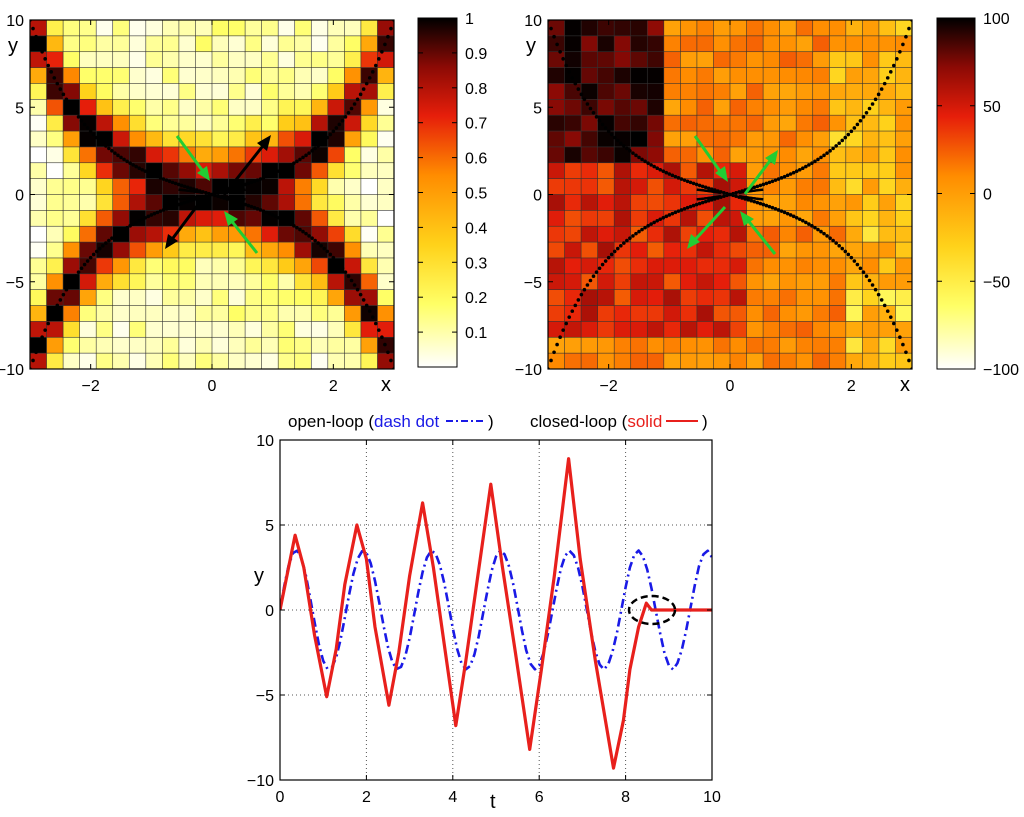 The image size is (1024, 817). I want to click on legend-open-style: dash dot, so click(406, 421).